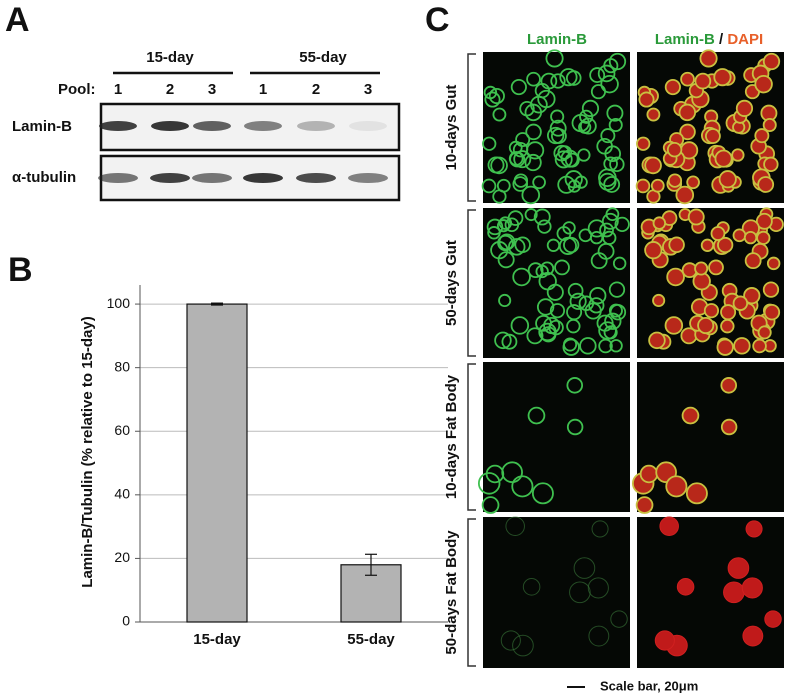 This screenshot has height=699, width=800. Describe the element at coordinates (437, 20) in the screenshot. I see `panel-label: C` at that location.